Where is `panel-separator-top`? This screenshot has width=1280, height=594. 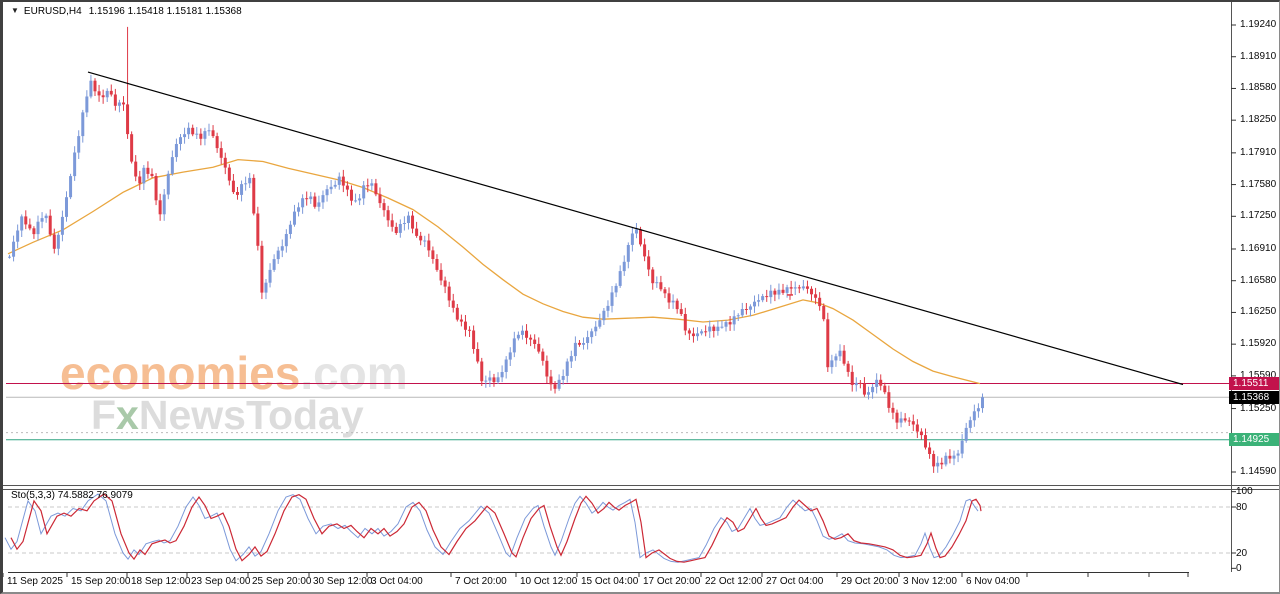 panel-separator-top is located at coordinates (641, 485).